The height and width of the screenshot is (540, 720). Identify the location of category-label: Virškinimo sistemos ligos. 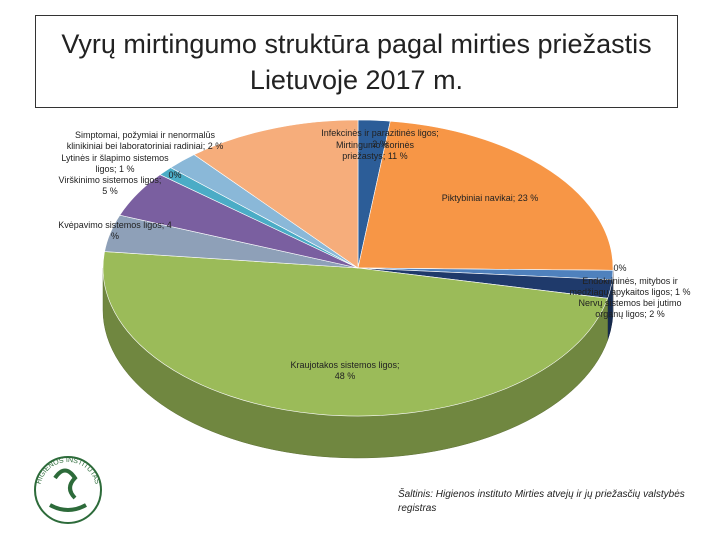
(108, 180).